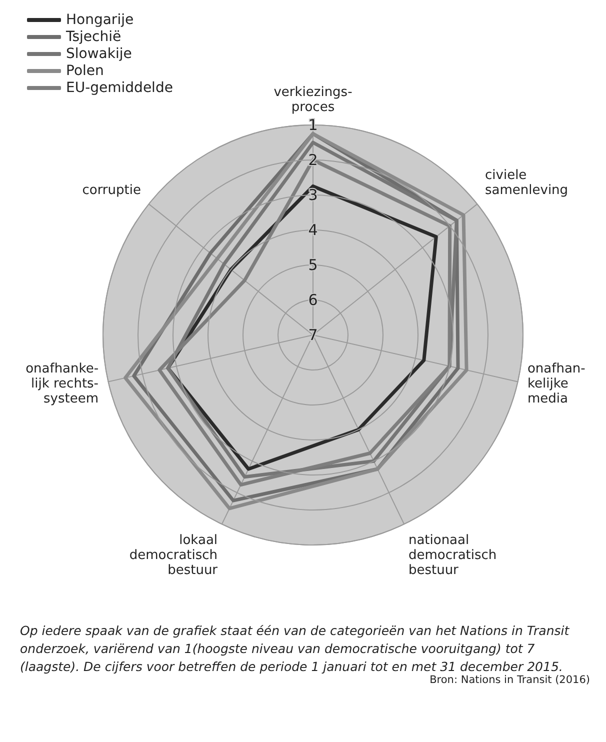 Image resolution: width=606 pixels, height=742 pixels. What do you see at coordinates (526, 183) in the screenshot?
I see `spoke-label: civiele samenleving` at bounding box center [526, 183].